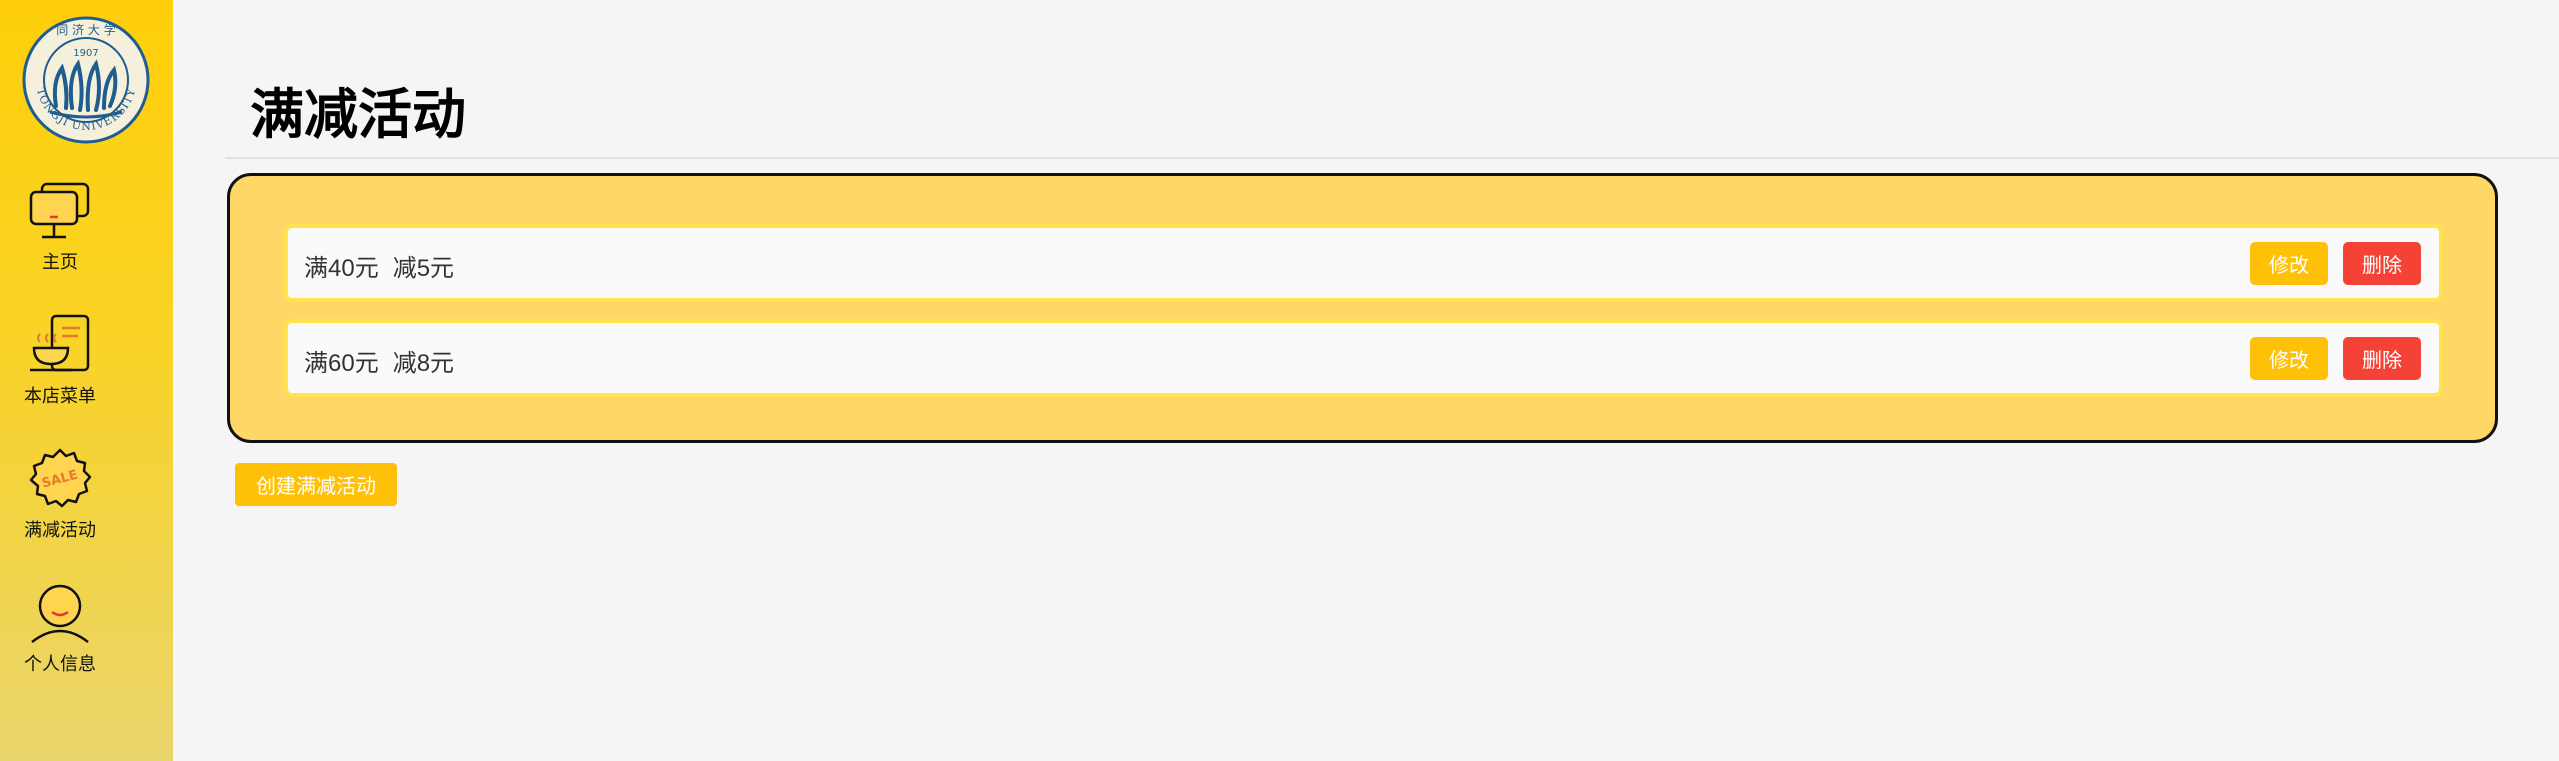 The image size is (2559, 761). I want to click on promotion-discount: 减8元, so click(423, 363).